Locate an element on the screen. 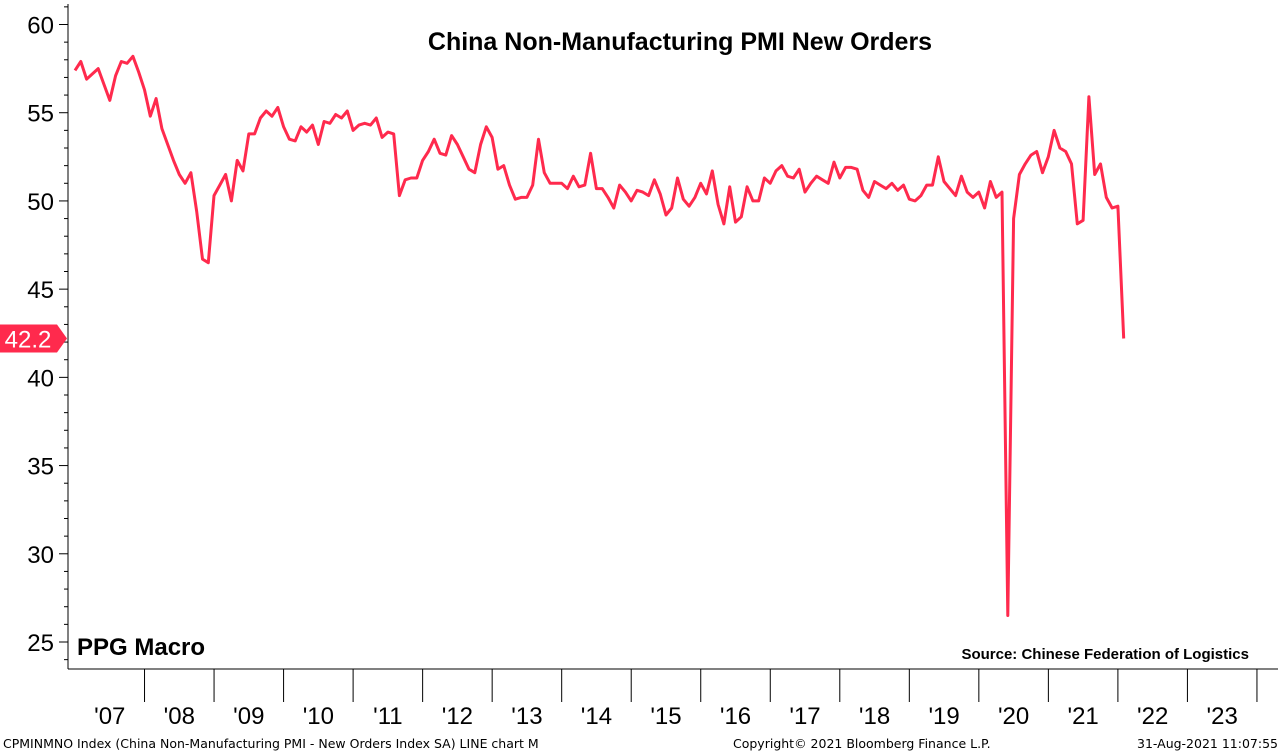 This screenshot has width=1280, height=754. year-label: '15 is located at coordinates (665, 716).